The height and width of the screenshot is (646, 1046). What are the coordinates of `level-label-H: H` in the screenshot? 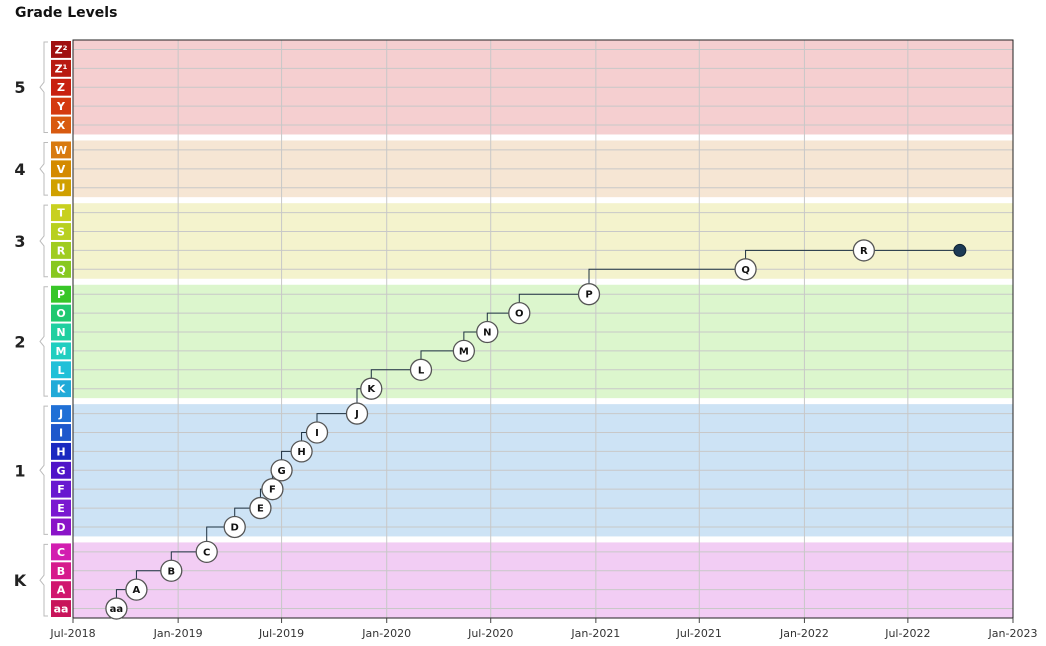 It's located at (60, 451).